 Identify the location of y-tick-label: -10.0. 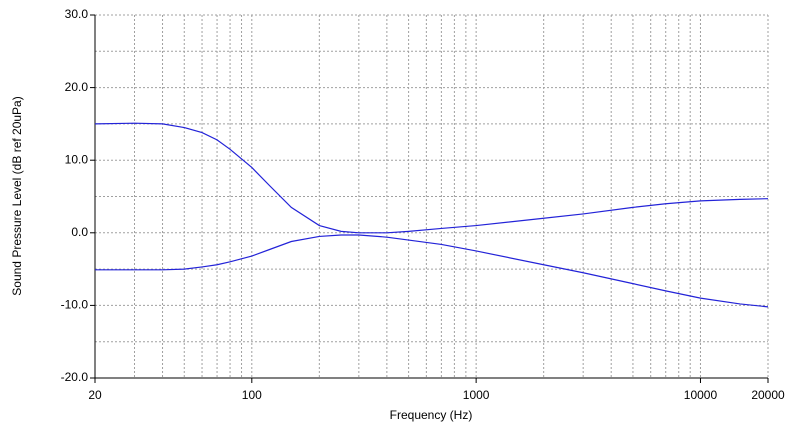
(75, 305).